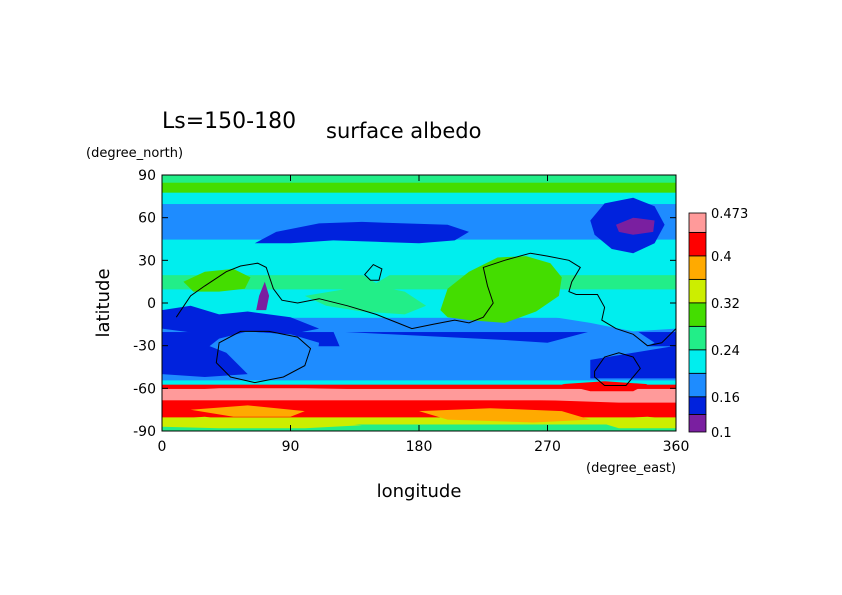 The width and height of the screenshot is (842, 595). Describe the element at coordinates (721, 433) in the screenshot. I see `colorbar-tick-label: 0.1` at that location.